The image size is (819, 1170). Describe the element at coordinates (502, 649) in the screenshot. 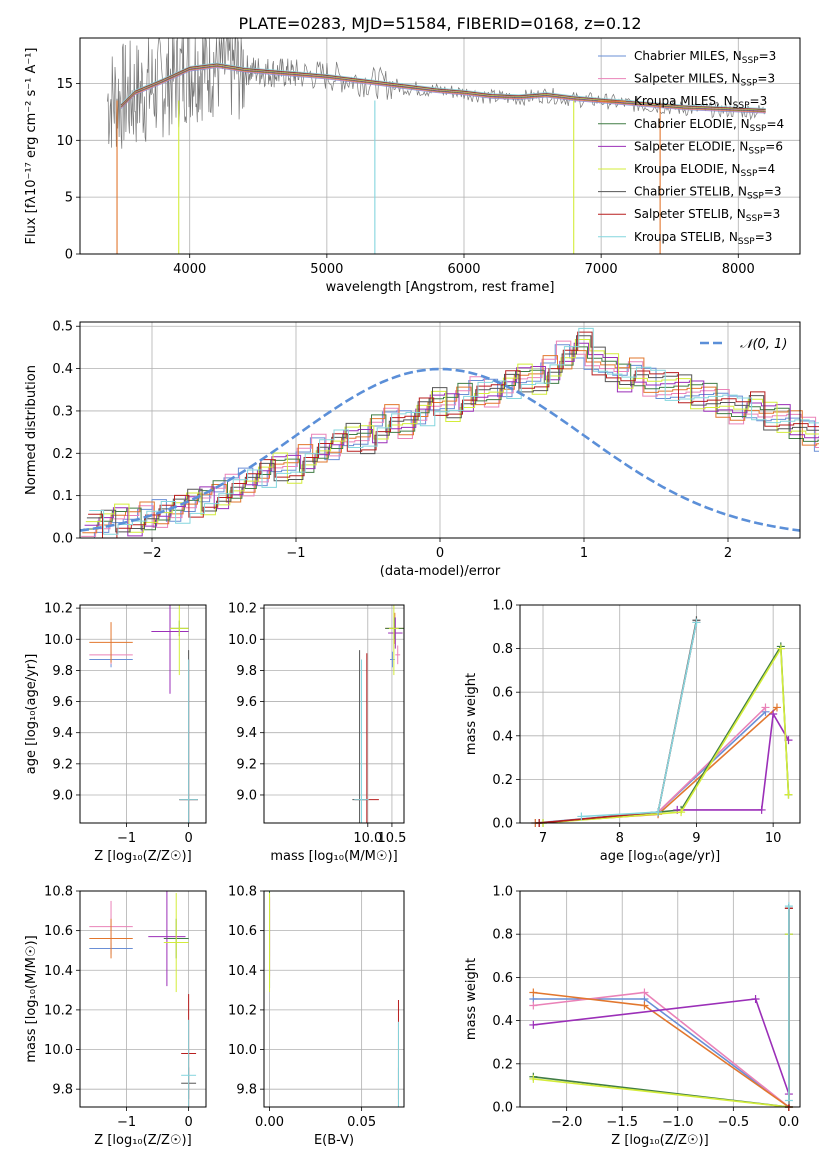

I see `y-tick-label: 0.8` at that location.